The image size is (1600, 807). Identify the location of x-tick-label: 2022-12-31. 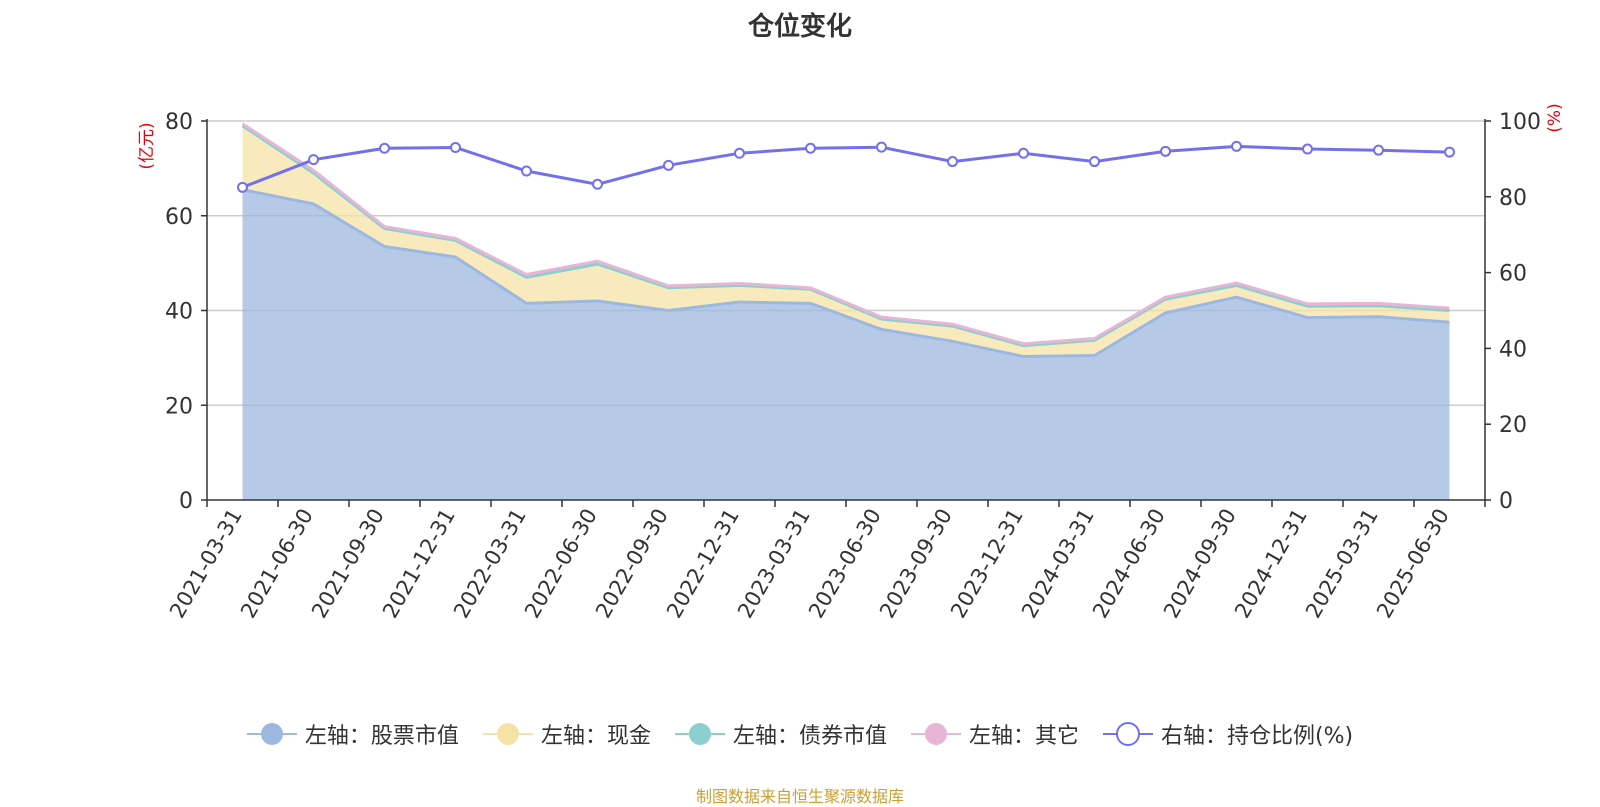
(703, 564).